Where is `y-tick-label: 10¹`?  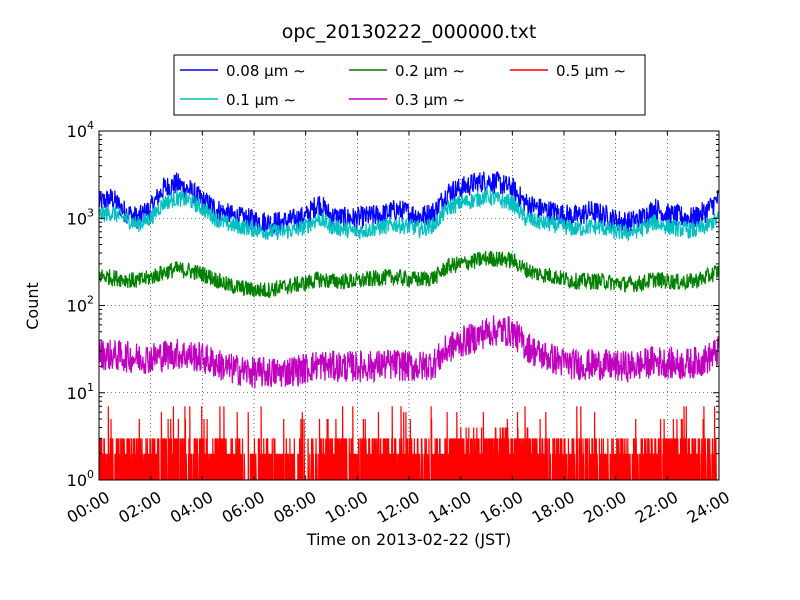
y-tick-label: 10¹ is located at coordinates (80, 392).